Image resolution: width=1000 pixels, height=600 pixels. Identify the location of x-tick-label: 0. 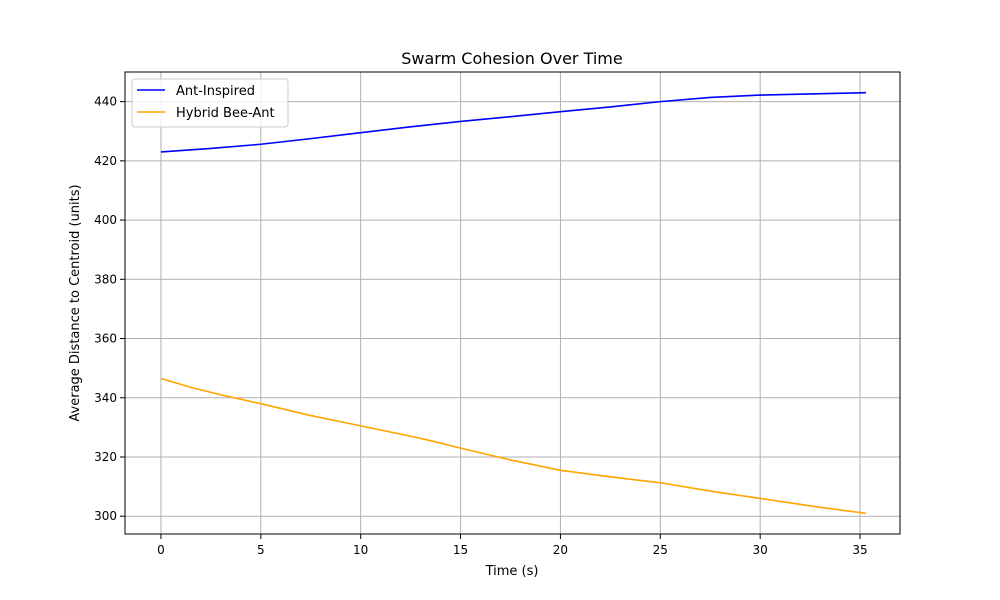
(161, 550).